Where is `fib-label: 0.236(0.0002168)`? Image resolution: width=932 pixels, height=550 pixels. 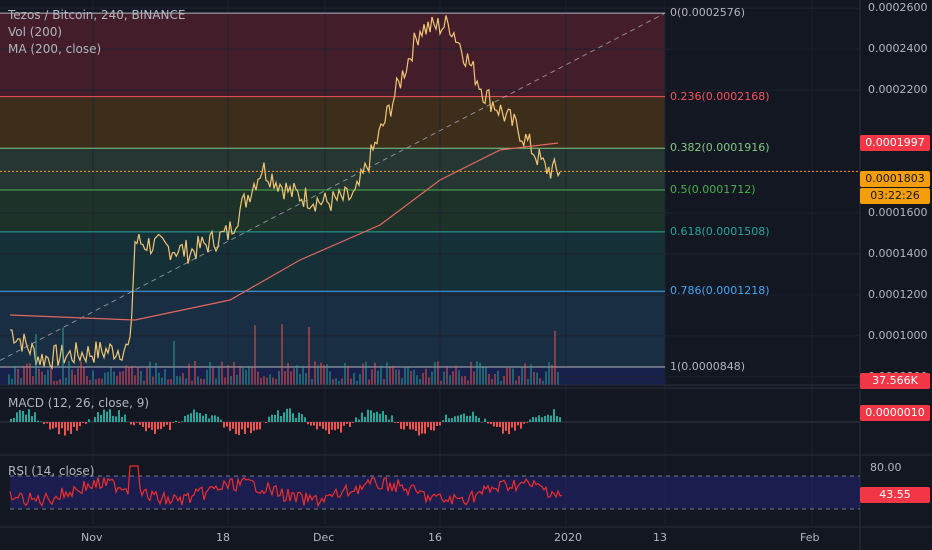
fib-label: 0.236(0.0002168) is located at coordinates (720, 96).